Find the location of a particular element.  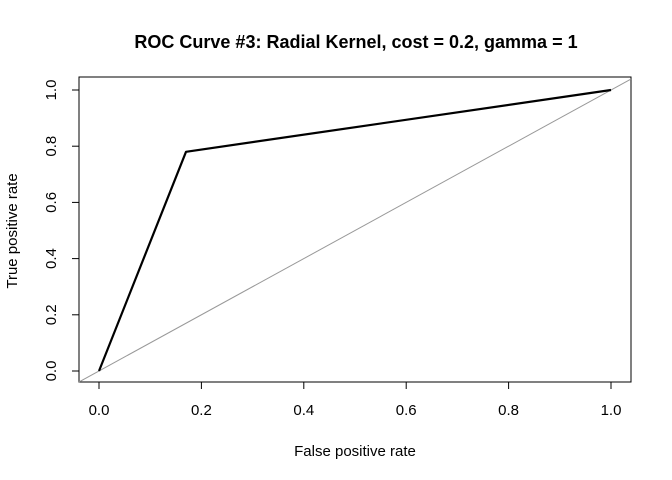

y-axis-label: True positive rate is located at coordinates (12, 230).